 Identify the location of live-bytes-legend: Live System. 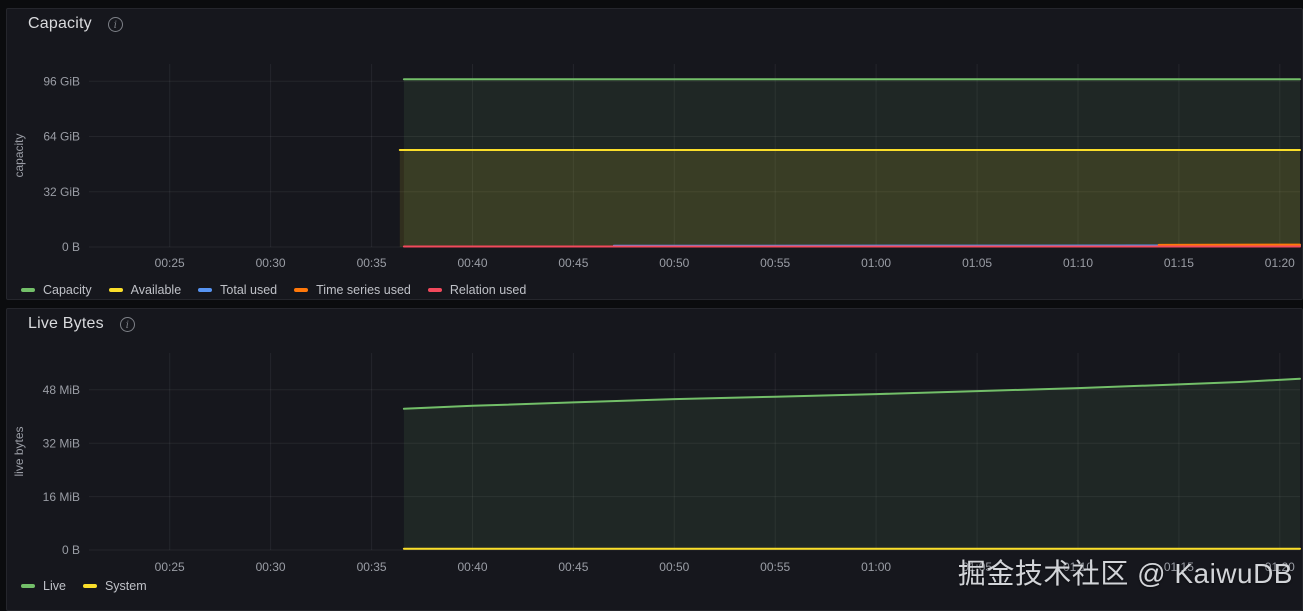
(84, 586).